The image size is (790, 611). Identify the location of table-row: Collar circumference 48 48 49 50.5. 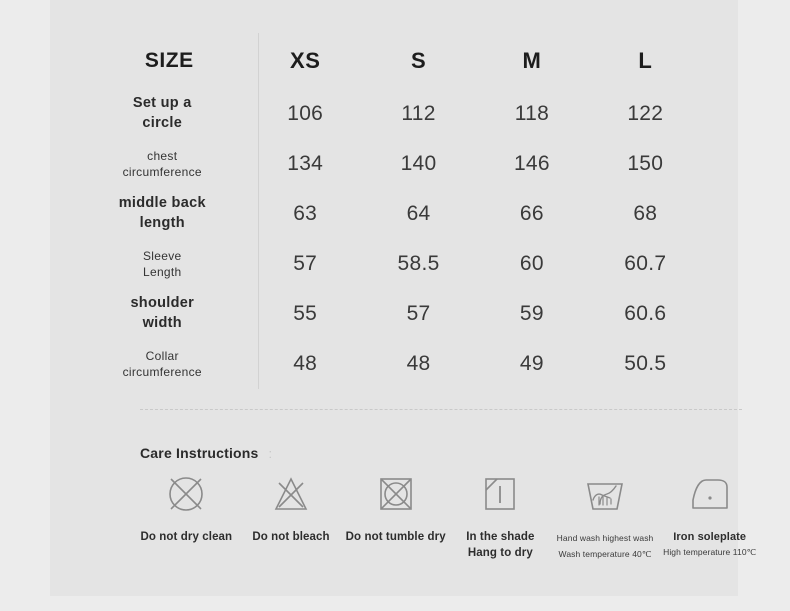
(396, 364).